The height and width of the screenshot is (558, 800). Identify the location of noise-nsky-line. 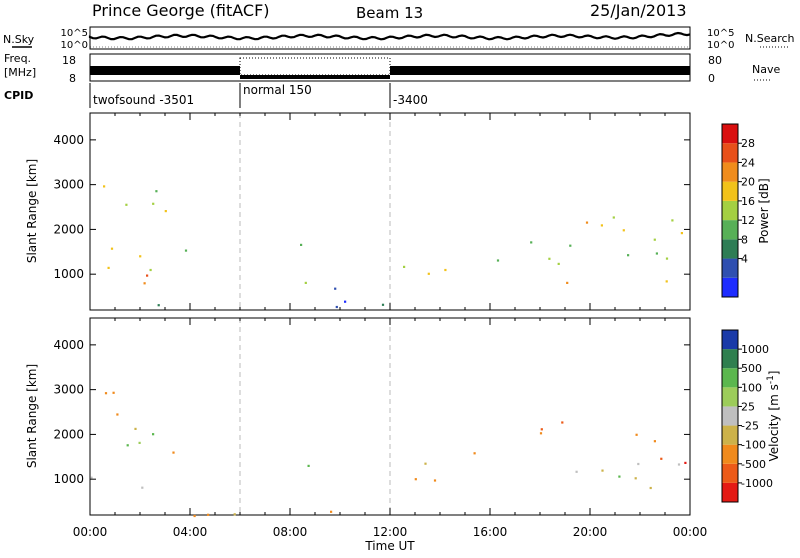
(389, 36).